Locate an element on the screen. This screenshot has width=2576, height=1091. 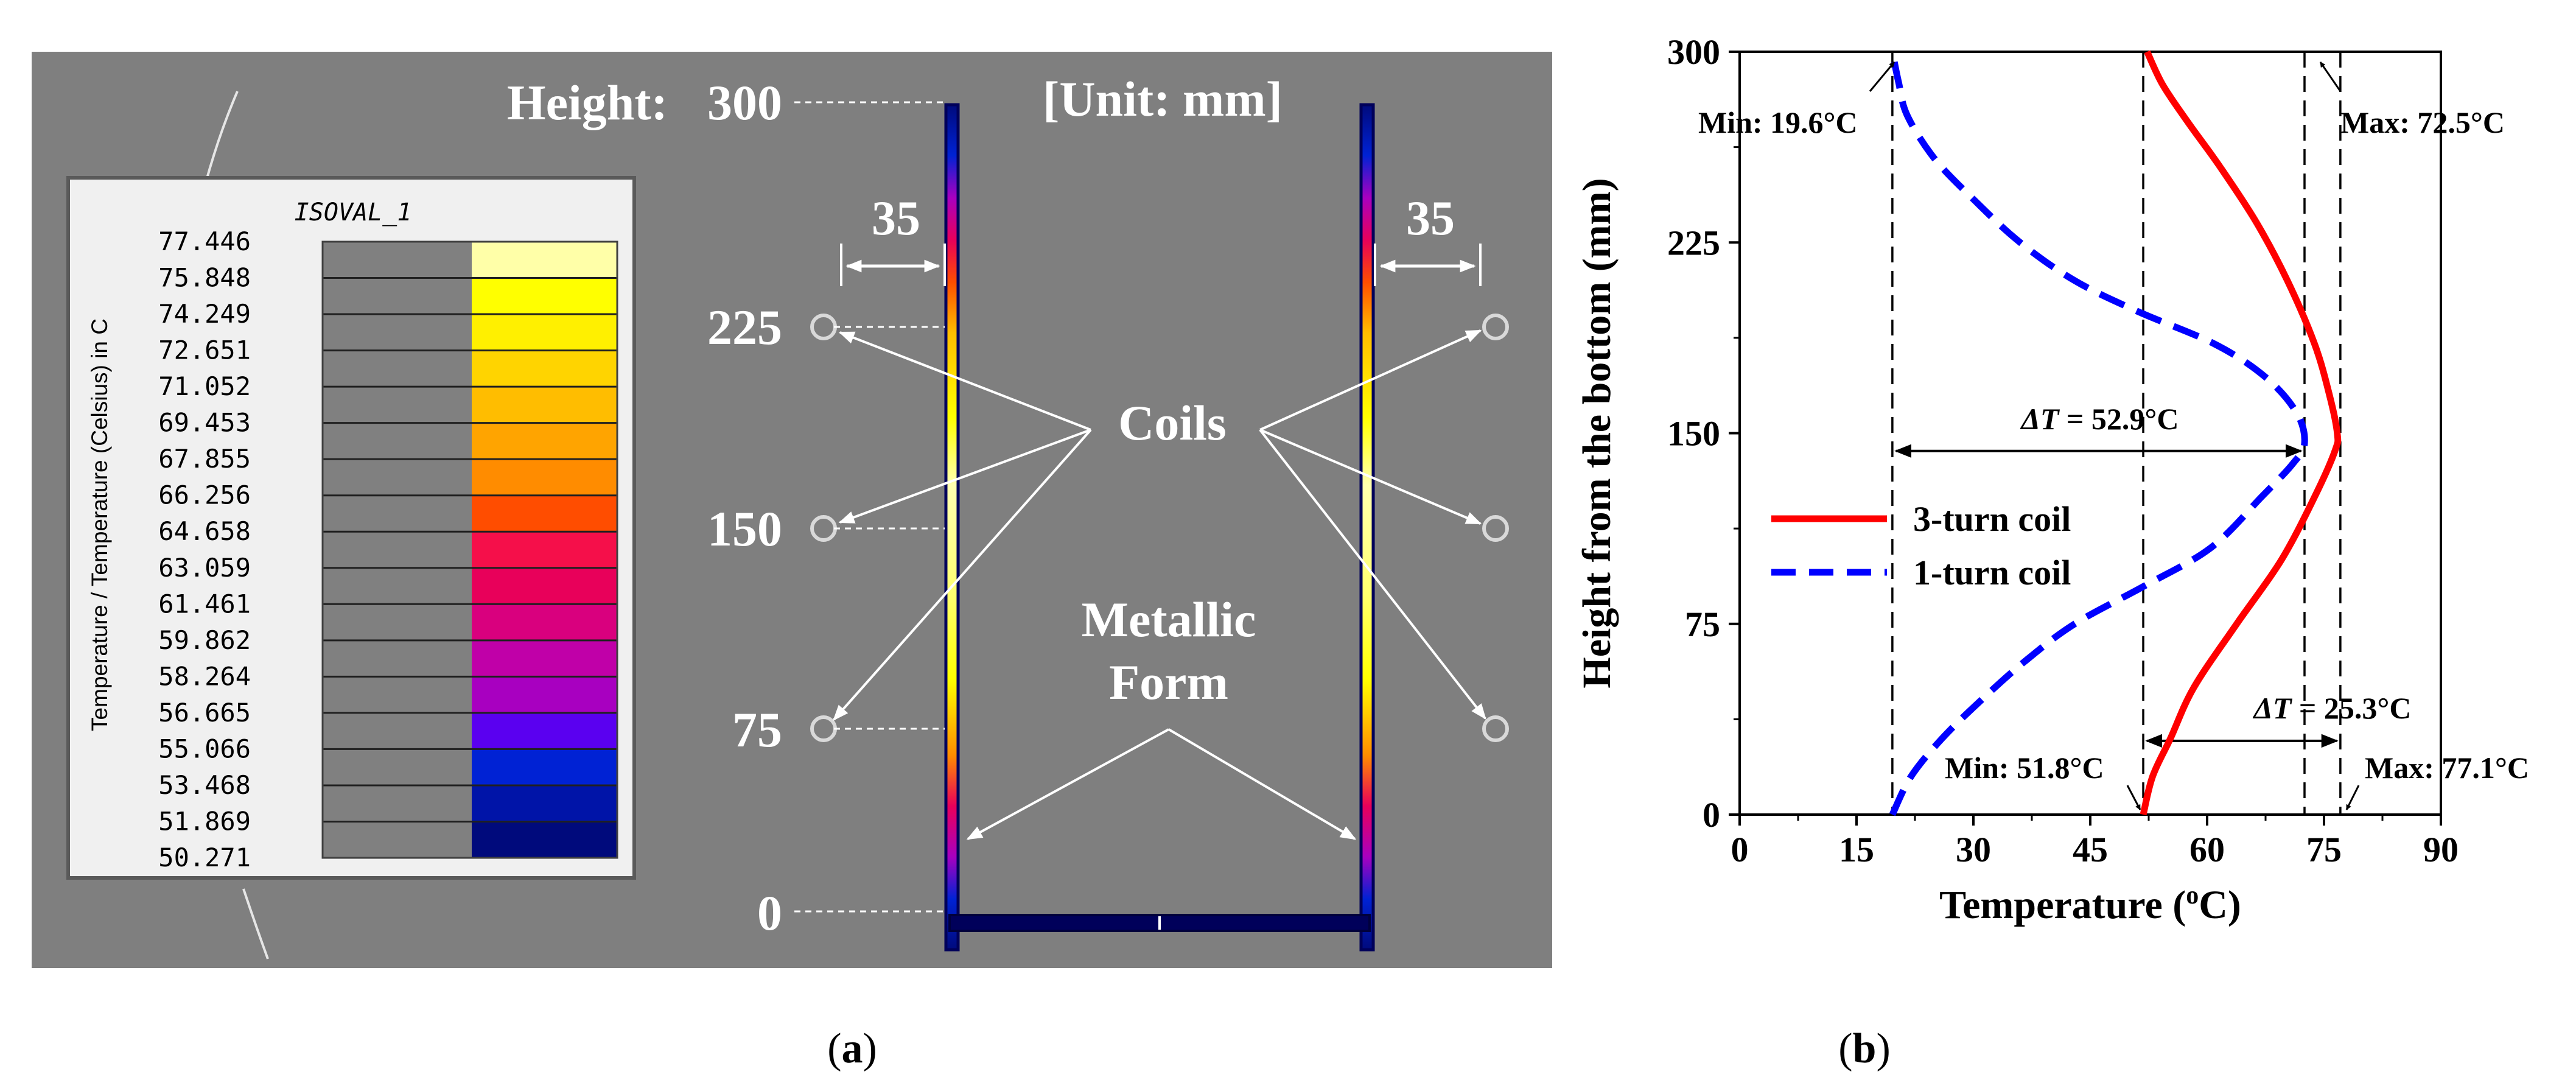
legend-value: 53.468 is located at coordinates (205, 785).